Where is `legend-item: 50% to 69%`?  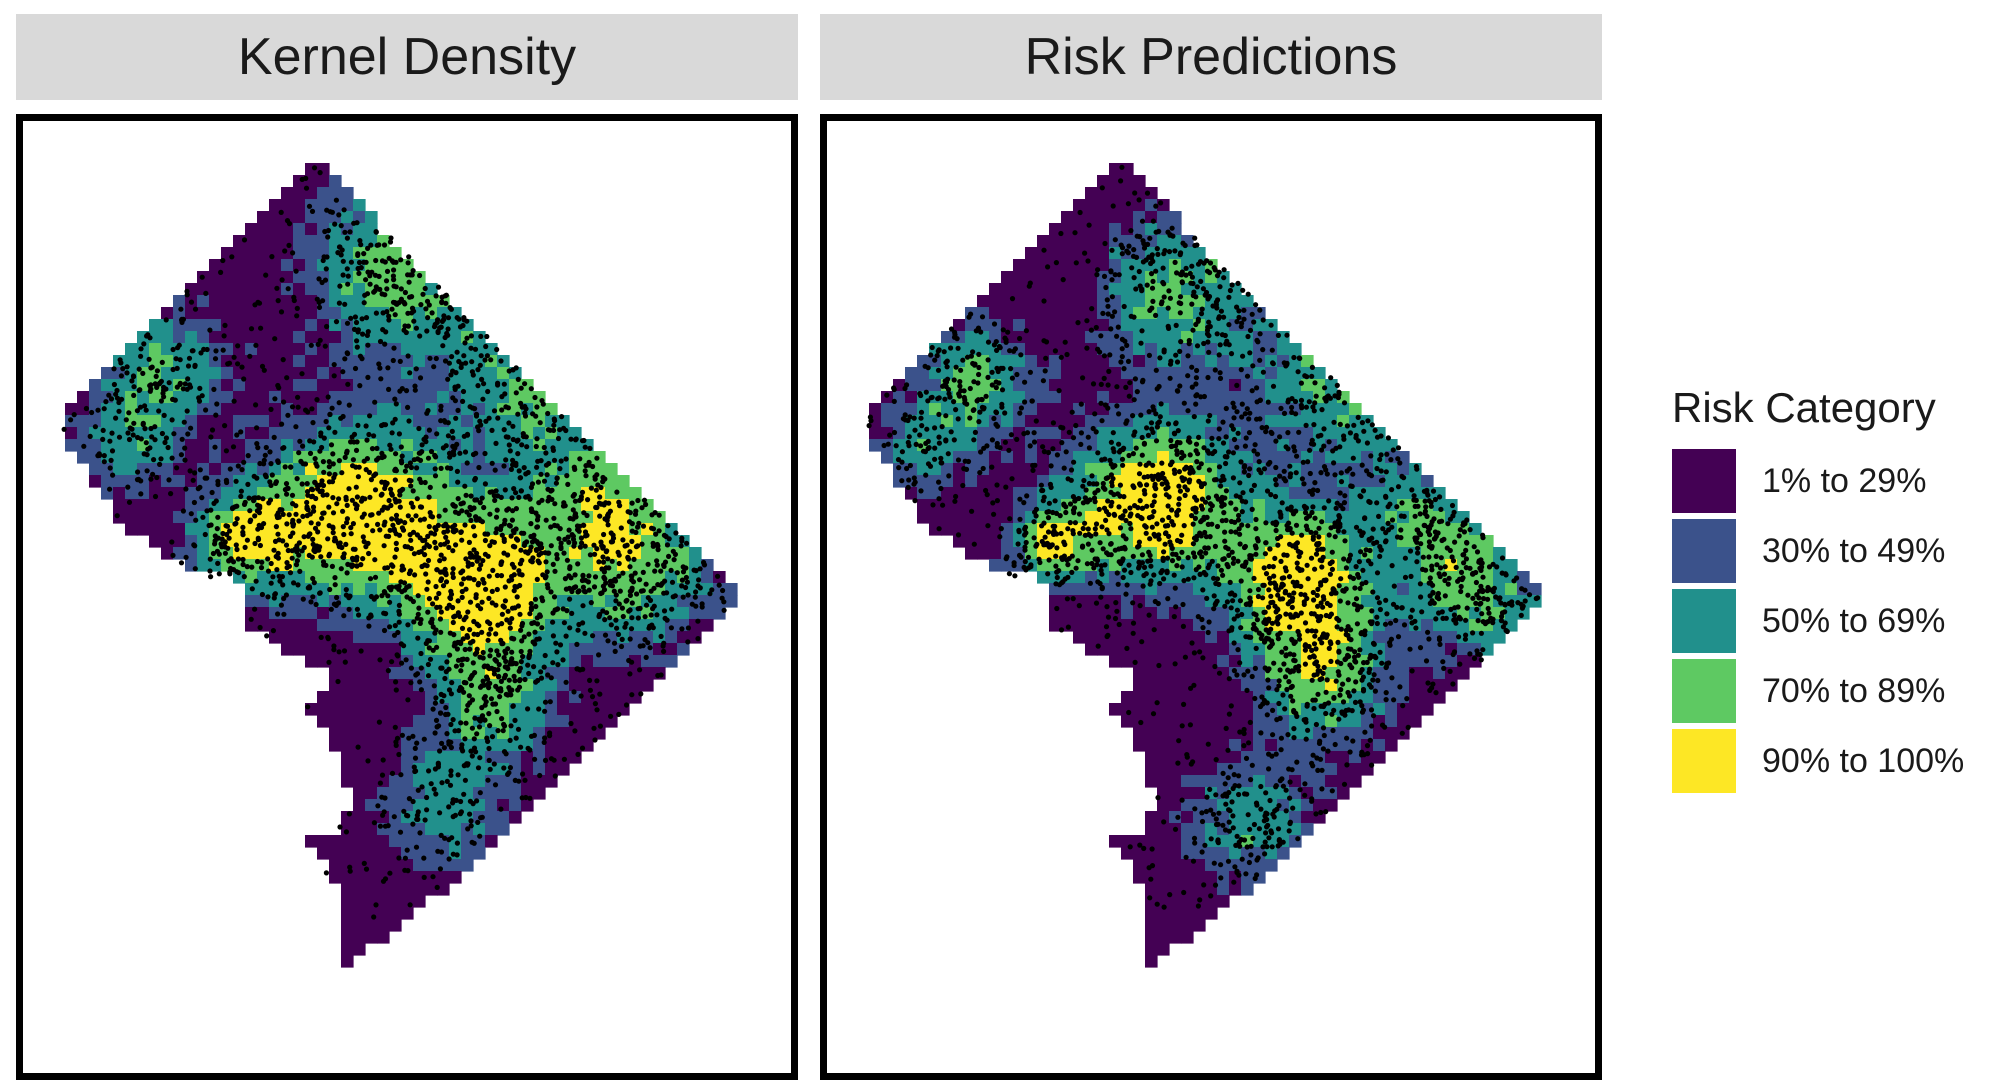
legend-item: 50% to 69% is located at coordinates (1818, 621).